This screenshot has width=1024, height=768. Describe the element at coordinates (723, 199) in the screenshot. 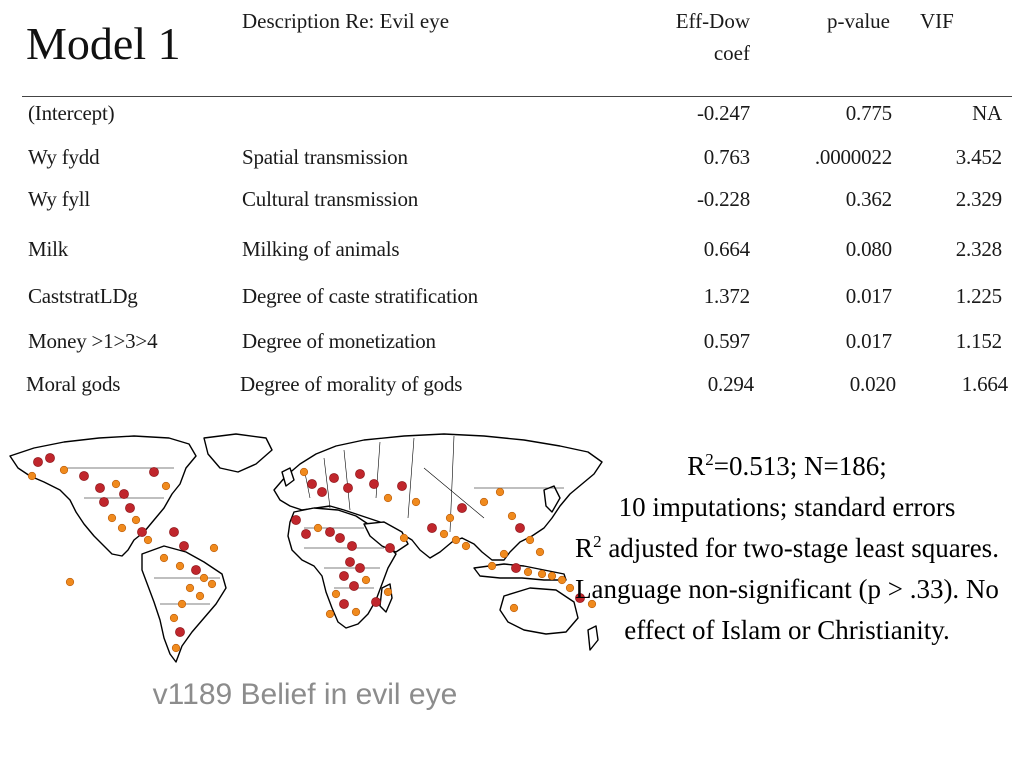

I see `row-coef: -0.228` at that location.